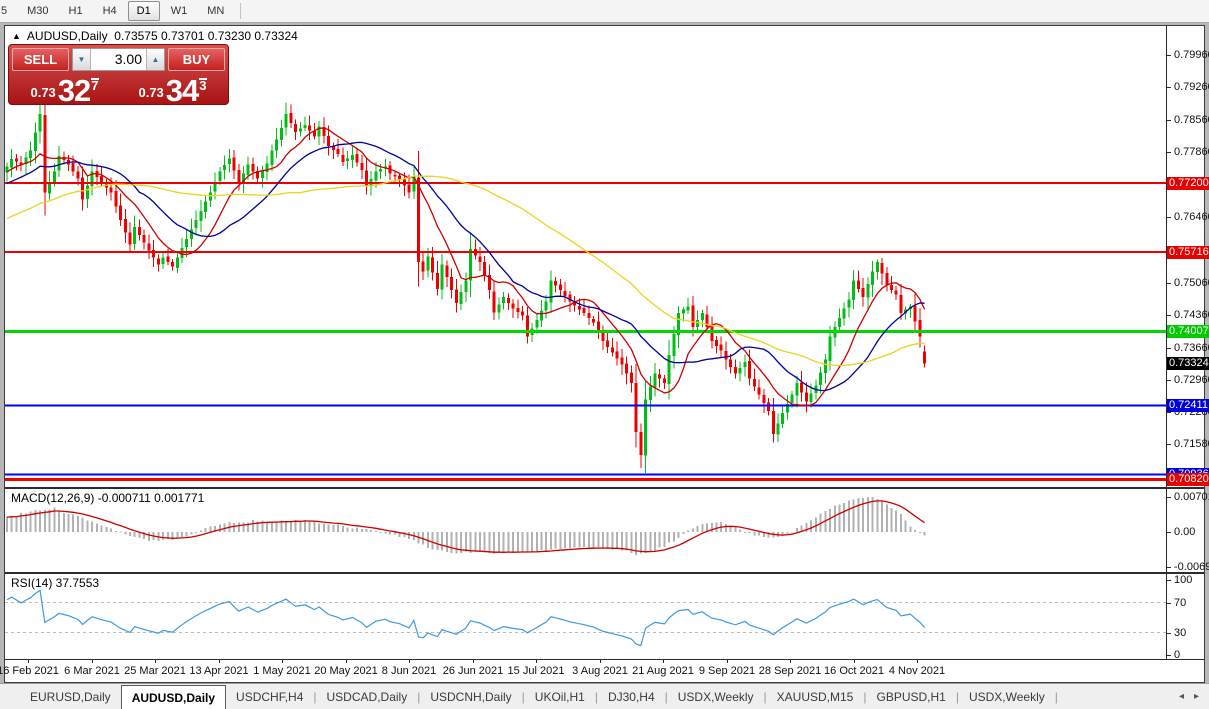 The image size is (1209, 709). What do you see at coordinates (1188, 479) in the screenshot?
I see `price-level-badge: 0.70820` at bounding box center [1188, 479].